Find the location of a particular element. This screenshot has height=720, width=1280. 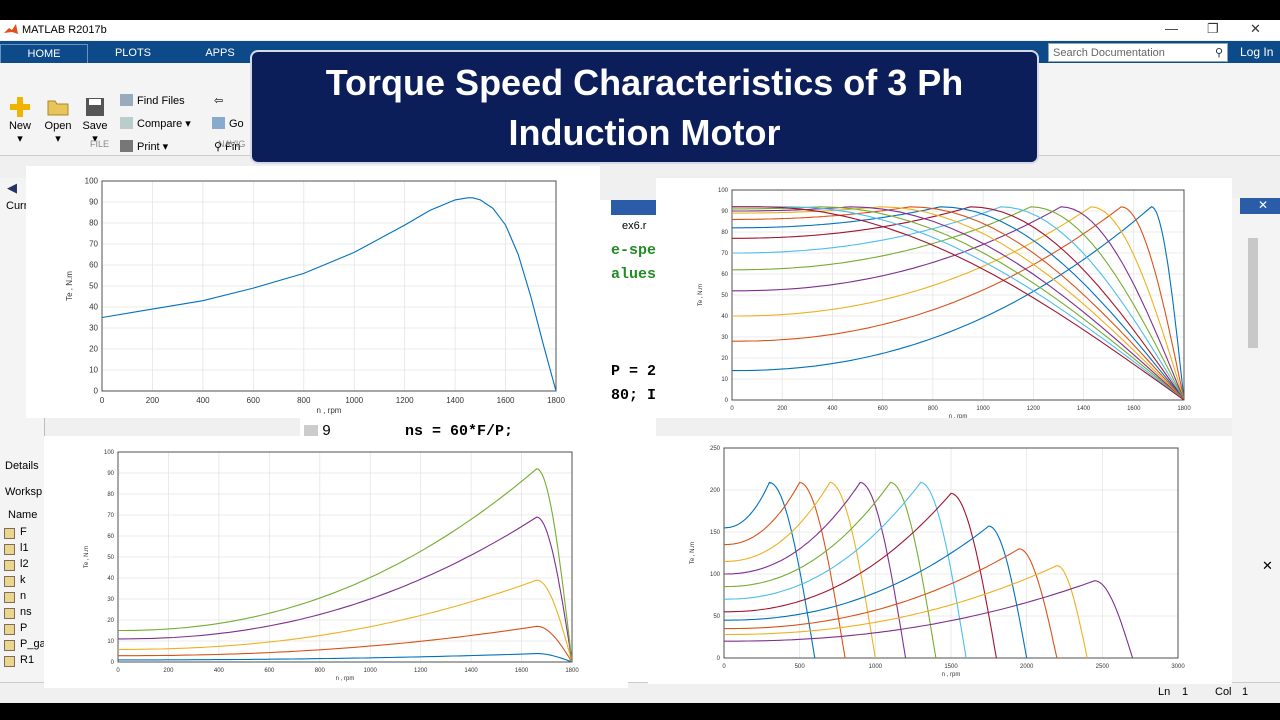

banner-title-line2: Induction Motor is located at coordinates (644, 132).